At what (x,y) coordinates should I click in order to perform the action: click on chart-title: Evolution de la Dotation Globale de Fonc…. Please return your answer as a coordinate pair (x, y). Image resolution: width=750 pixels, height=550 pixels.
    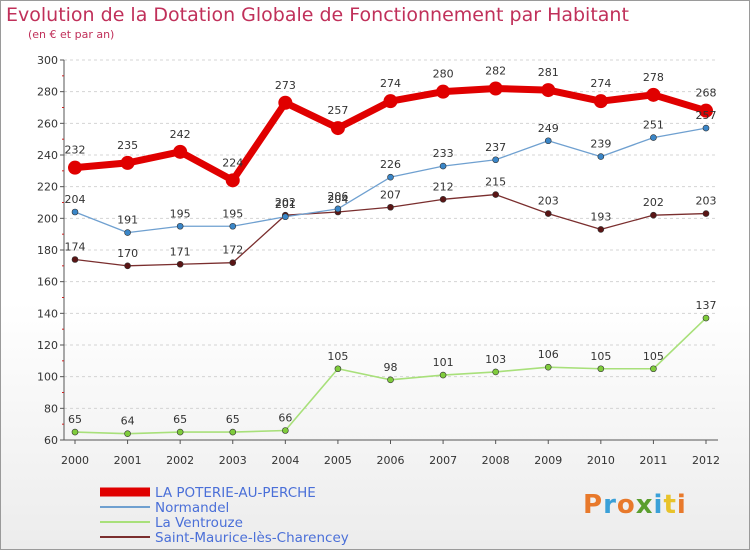
    Looking at the image, I should click on (317, 15).